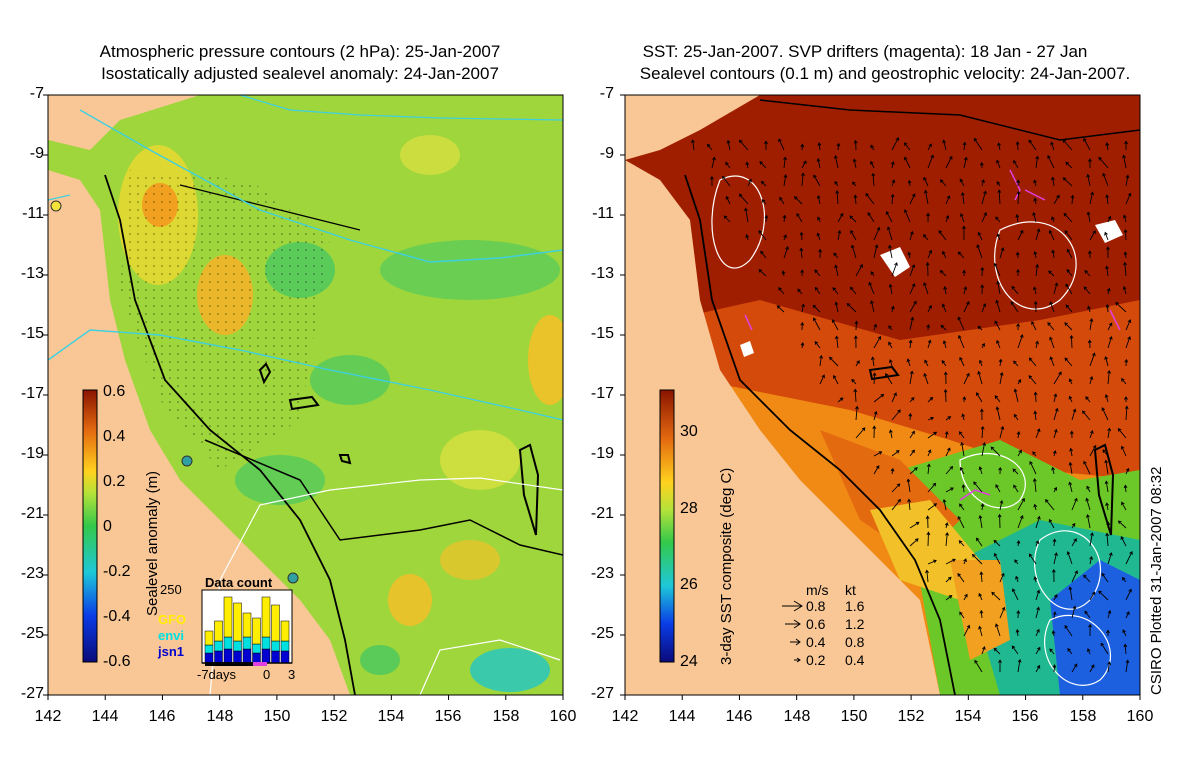 The height and width of the screenshot is (780, 1200). What do you see at coordinates (32, 573) in the screenshot?
I see `left-lat-tick: -23` at bounding box center [32, 573].